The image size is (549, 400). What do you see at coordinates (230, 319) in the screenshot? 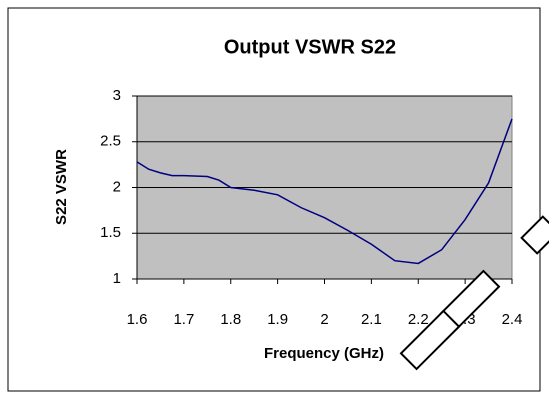
I see `x-tick-label: 1.8` at bounding box center [230, 319].